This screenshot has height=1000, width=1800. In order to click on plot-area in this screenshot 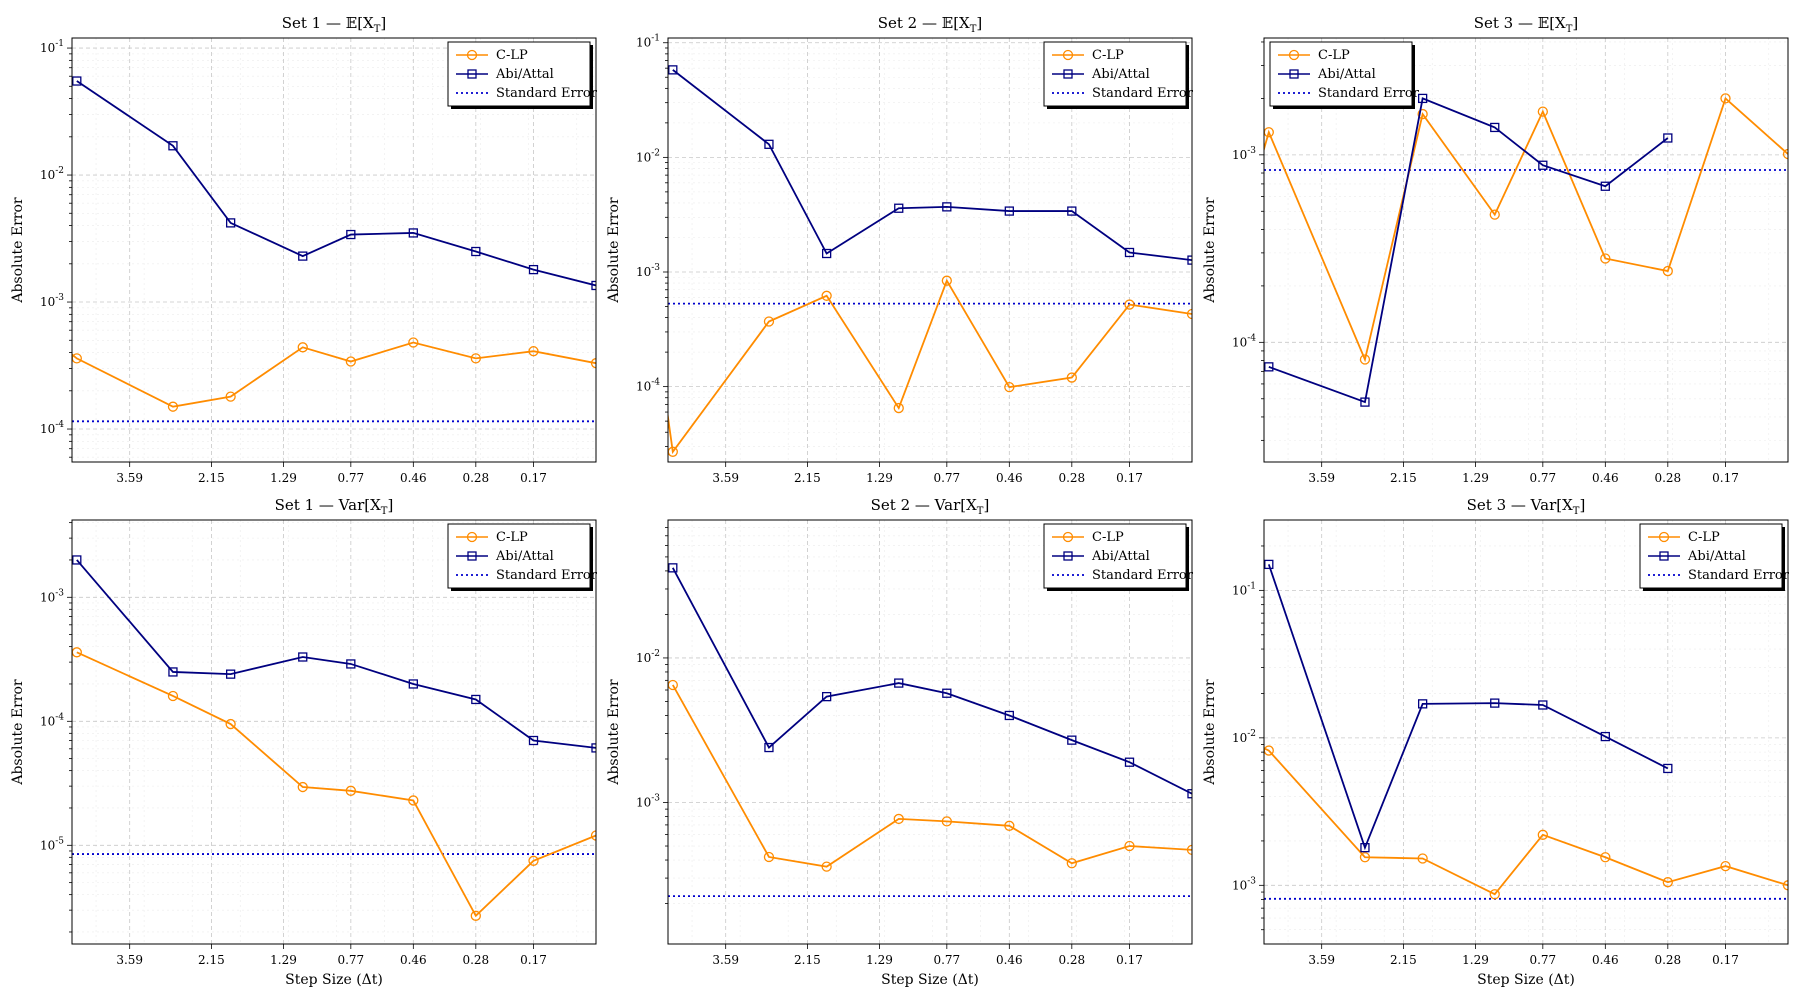, I will do `click(1526, 732)`.